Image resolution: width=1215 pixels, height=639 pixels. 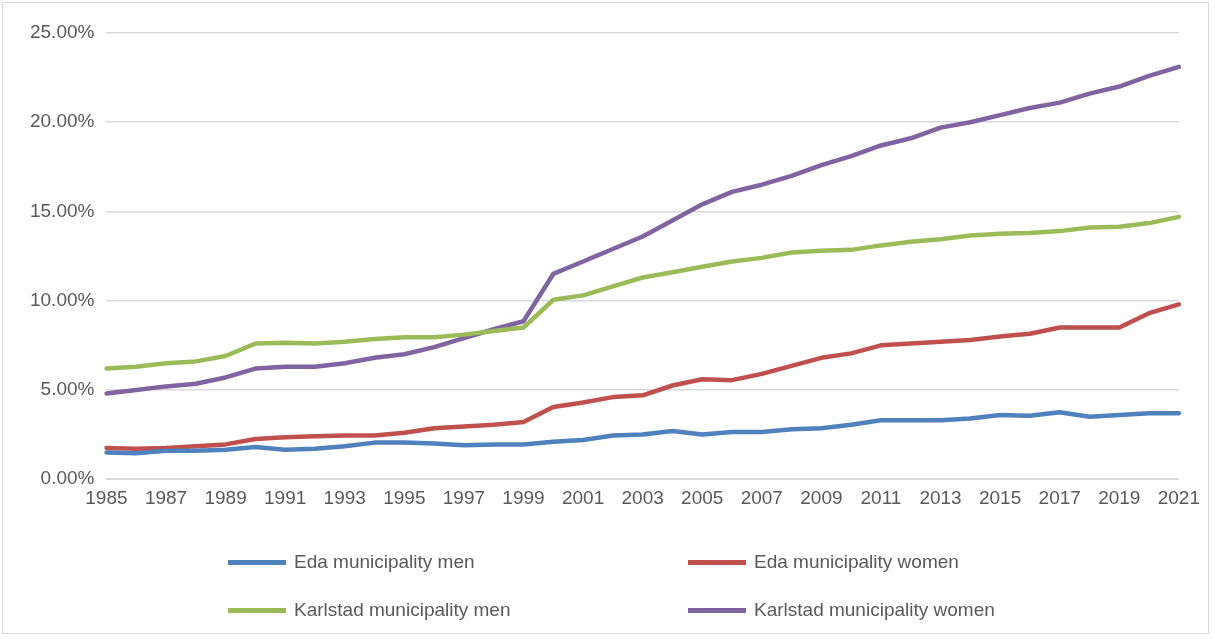 I want to click on x-tick-label: 2019, so click(x=1119, y=497).